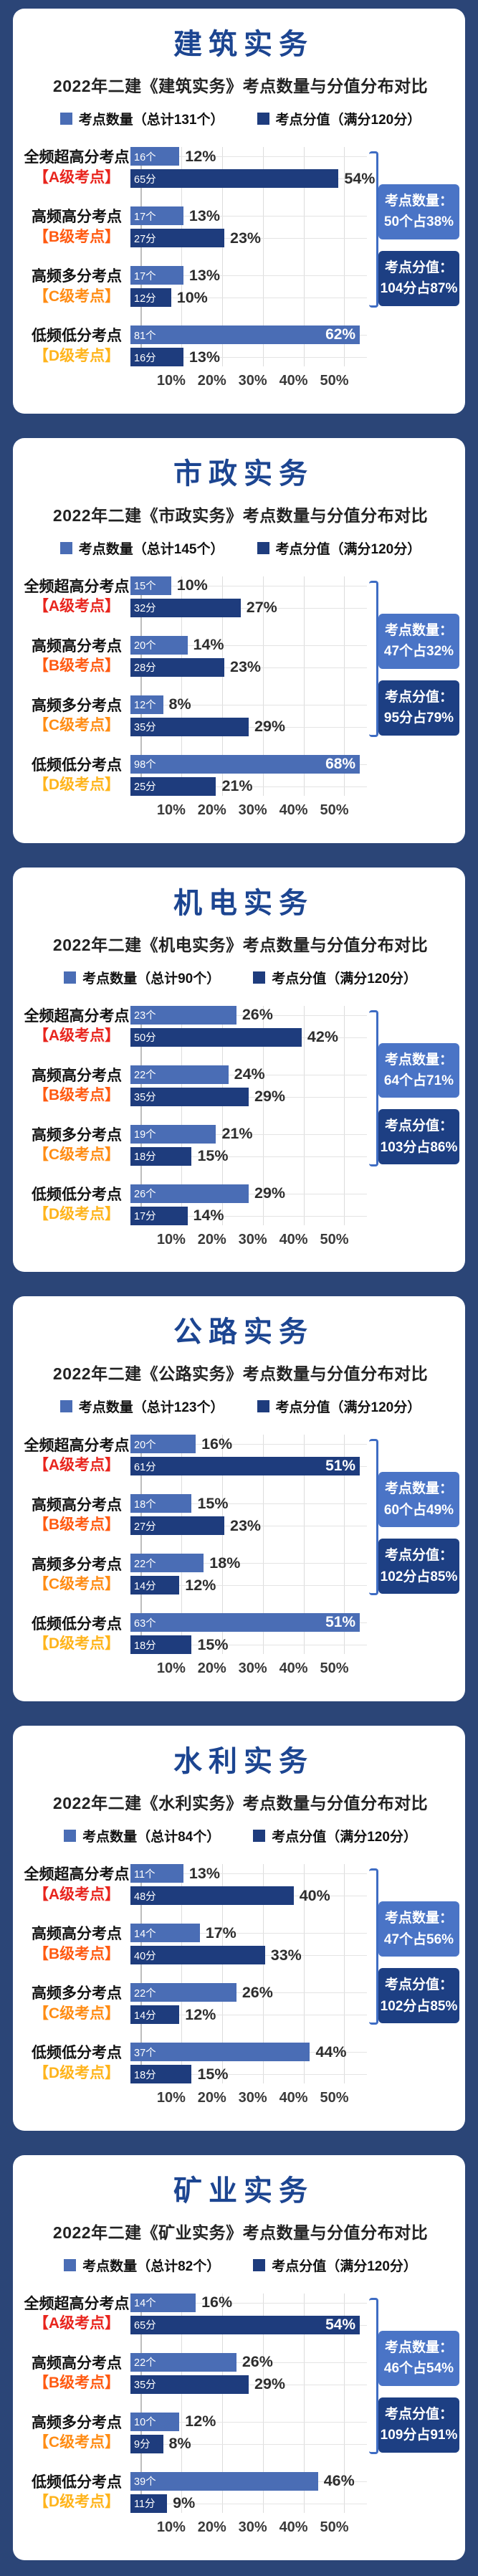 The image size is (478, 2576). I want to click on axis-tick-label: 40%, so click(293, 2527).